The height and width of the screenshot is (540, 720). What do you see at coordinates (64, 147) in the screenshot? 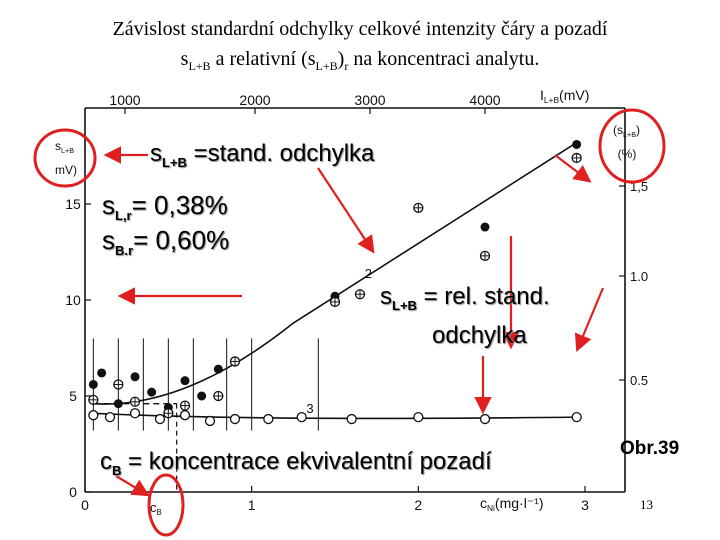
I see `left-axis-label: sL+B` at bounding box center [64, 147].